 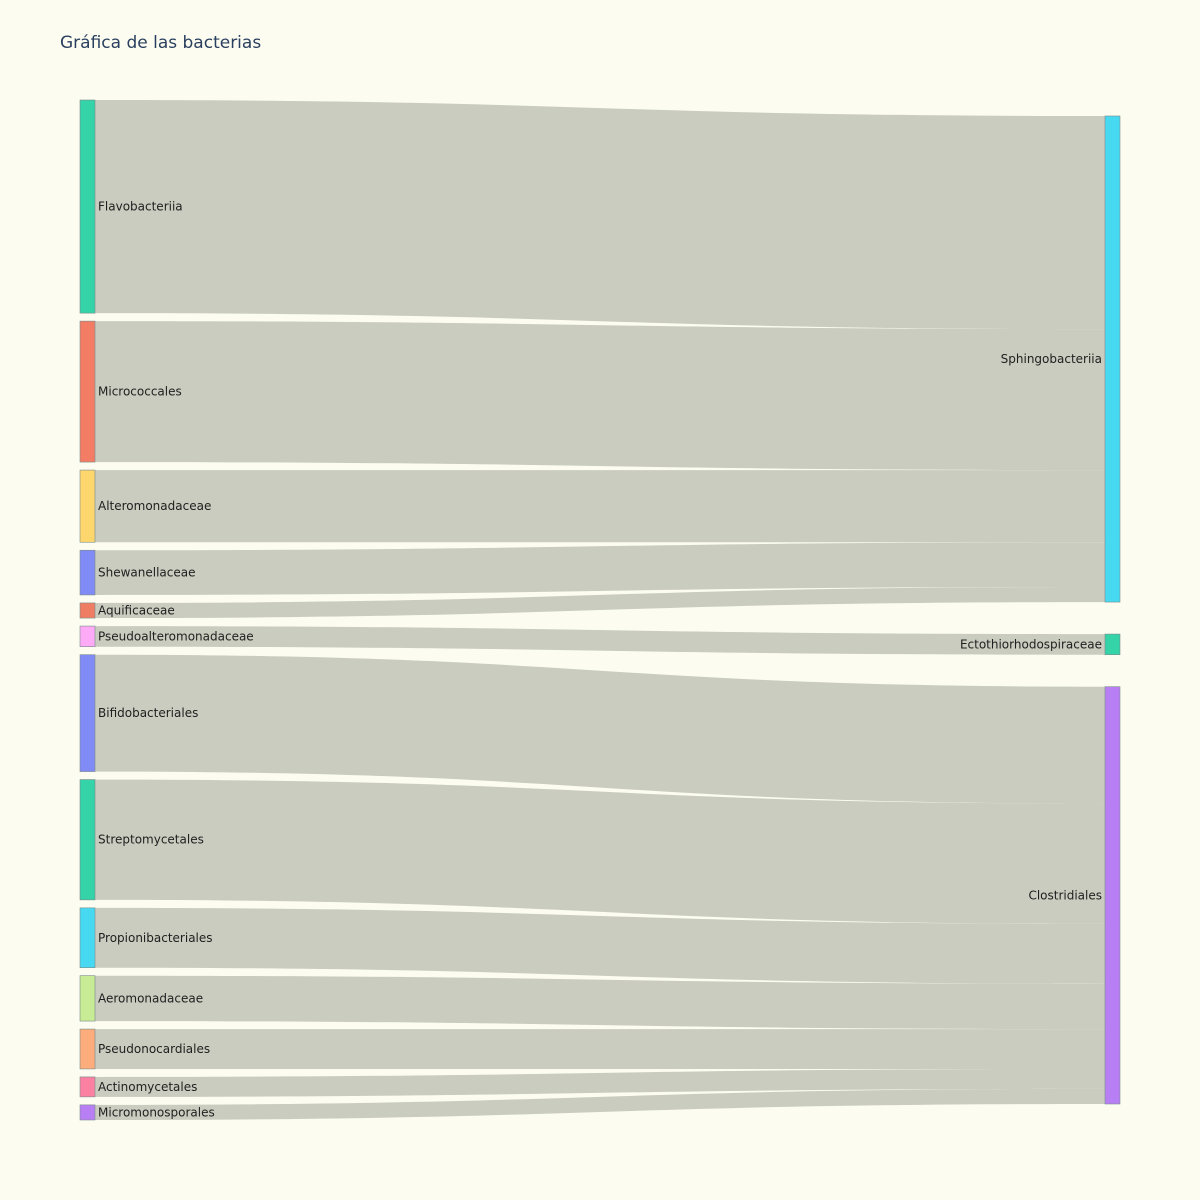 What do you see at coordinates (176, 636) in the screenshot?
I see `node-label-pseudoalteromonadaceae: Pseudoalteromonadaceae` at bounding box center [176, 636].